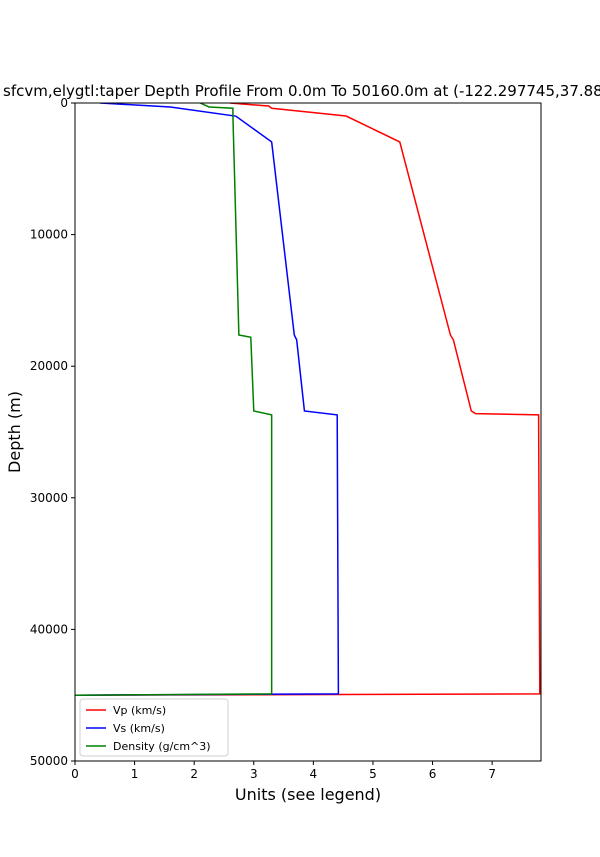 The height and width of the screenshot is (857, 600). I want to click on legend-box, so click(154, 727).